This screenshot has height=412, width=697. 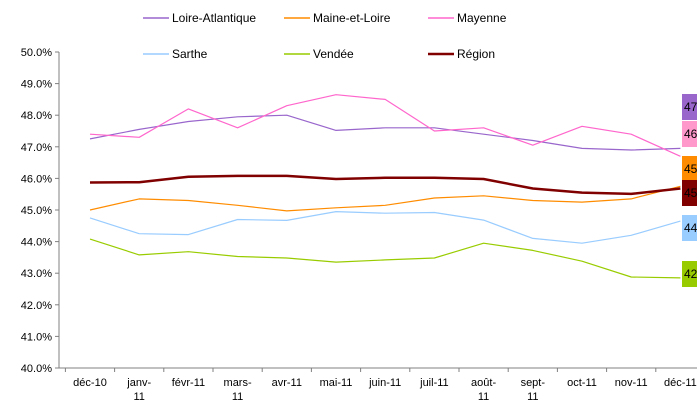 I want to click on y-tick-label: 47.0%, so click(x=36, y=148).